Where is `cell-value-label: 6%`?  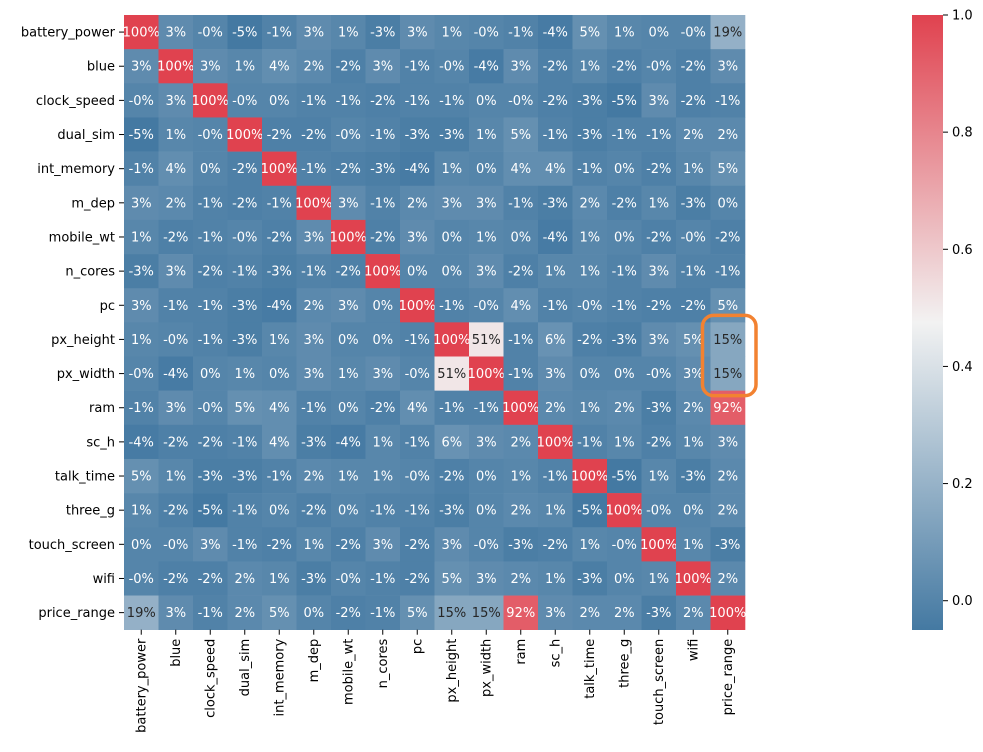
cell-value-label: 6% is located at coordinates (451, 442).